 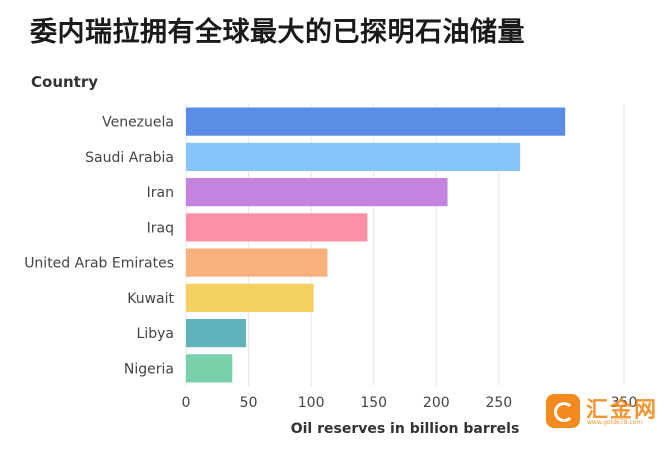 I want to click on y-tick-label: Iraq, so click(x=160, y=228).